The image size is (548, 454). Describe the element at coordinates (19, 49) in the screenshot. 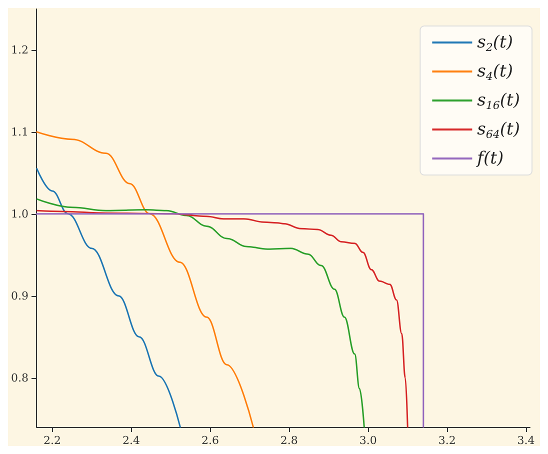

I see `y-tick-label: 1.2` at that location.